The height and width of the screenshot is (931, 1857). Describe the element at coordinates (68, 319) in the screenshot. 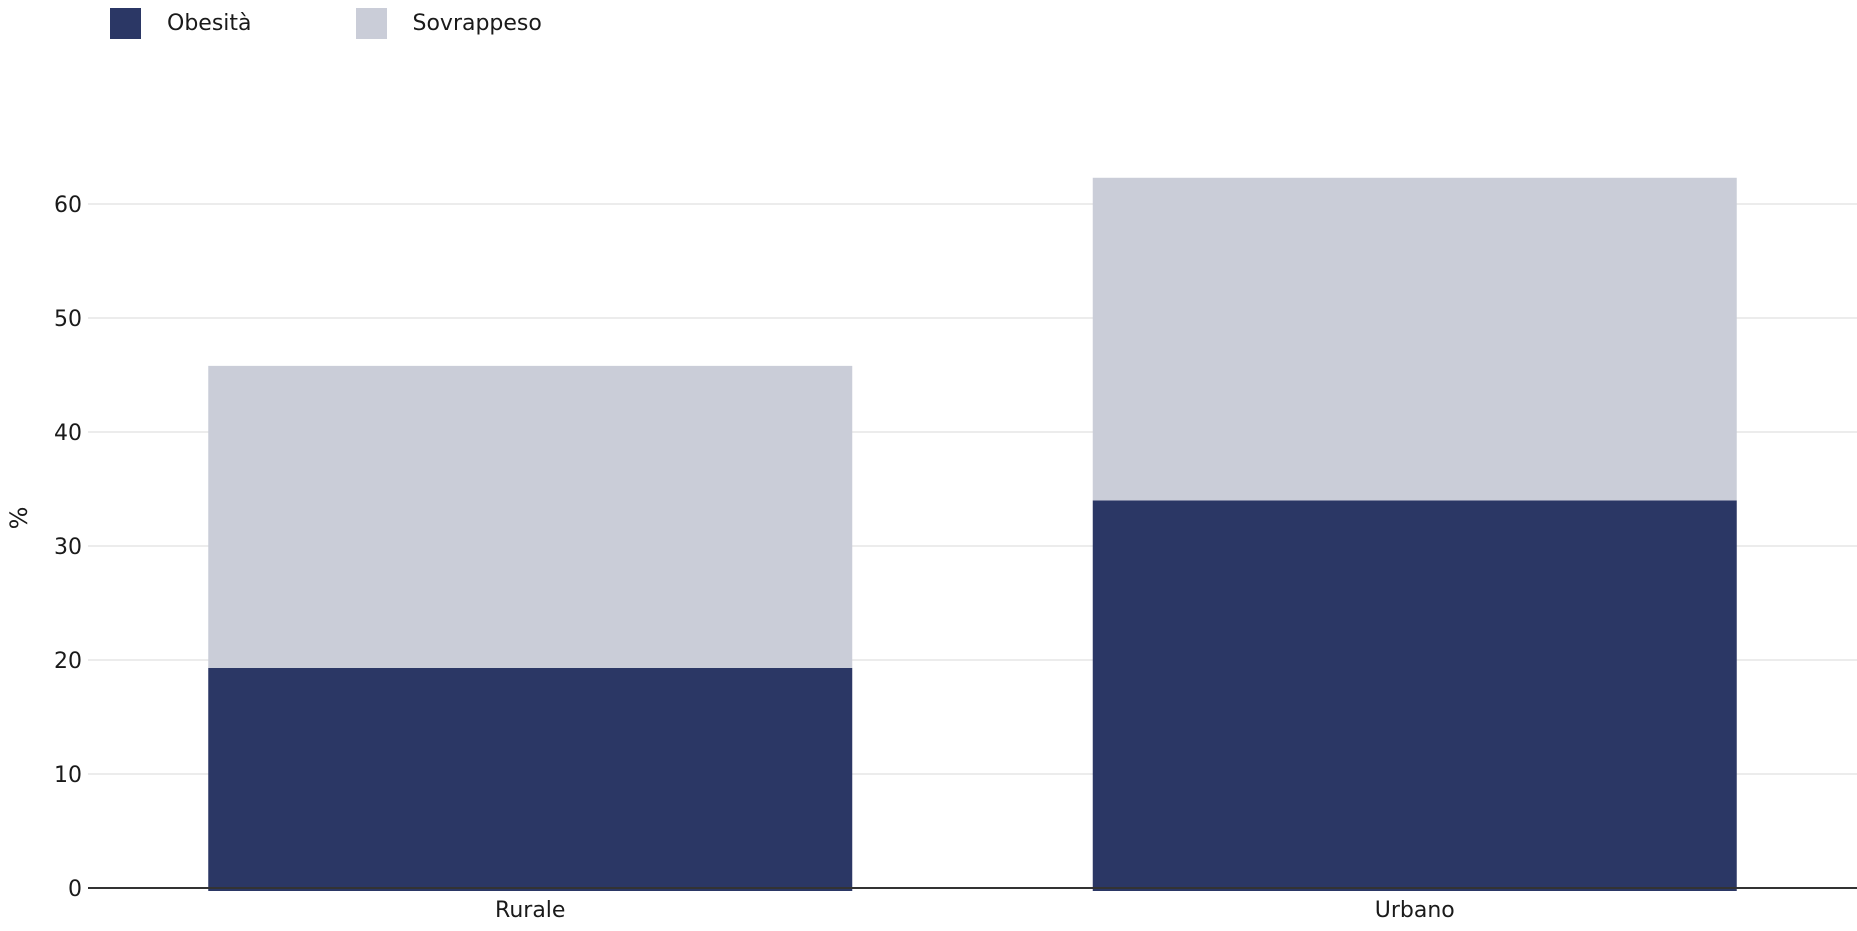

I see `y-tick-label-50: 50` at that location.